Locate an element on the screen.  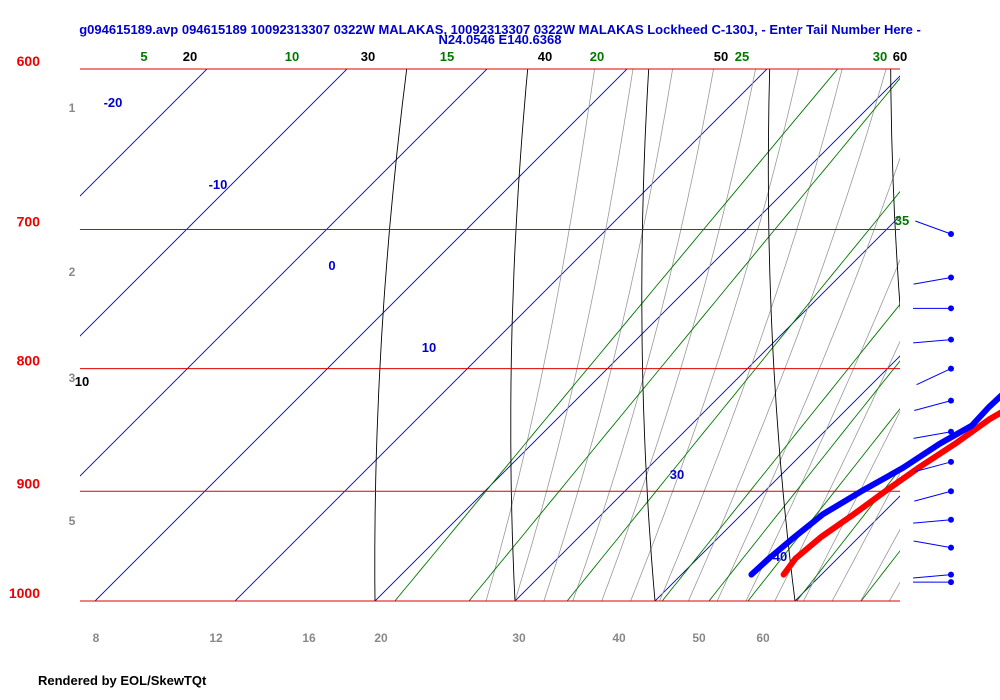
height-label: 3 is located at coordinates (72, 378).